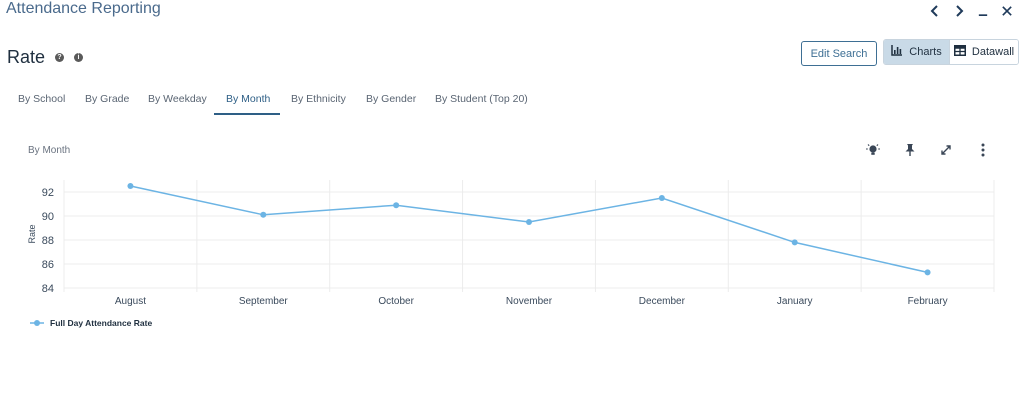 The image size is (1024, 406). I want to click on page-header: Rate ? i, so click(45, 57).